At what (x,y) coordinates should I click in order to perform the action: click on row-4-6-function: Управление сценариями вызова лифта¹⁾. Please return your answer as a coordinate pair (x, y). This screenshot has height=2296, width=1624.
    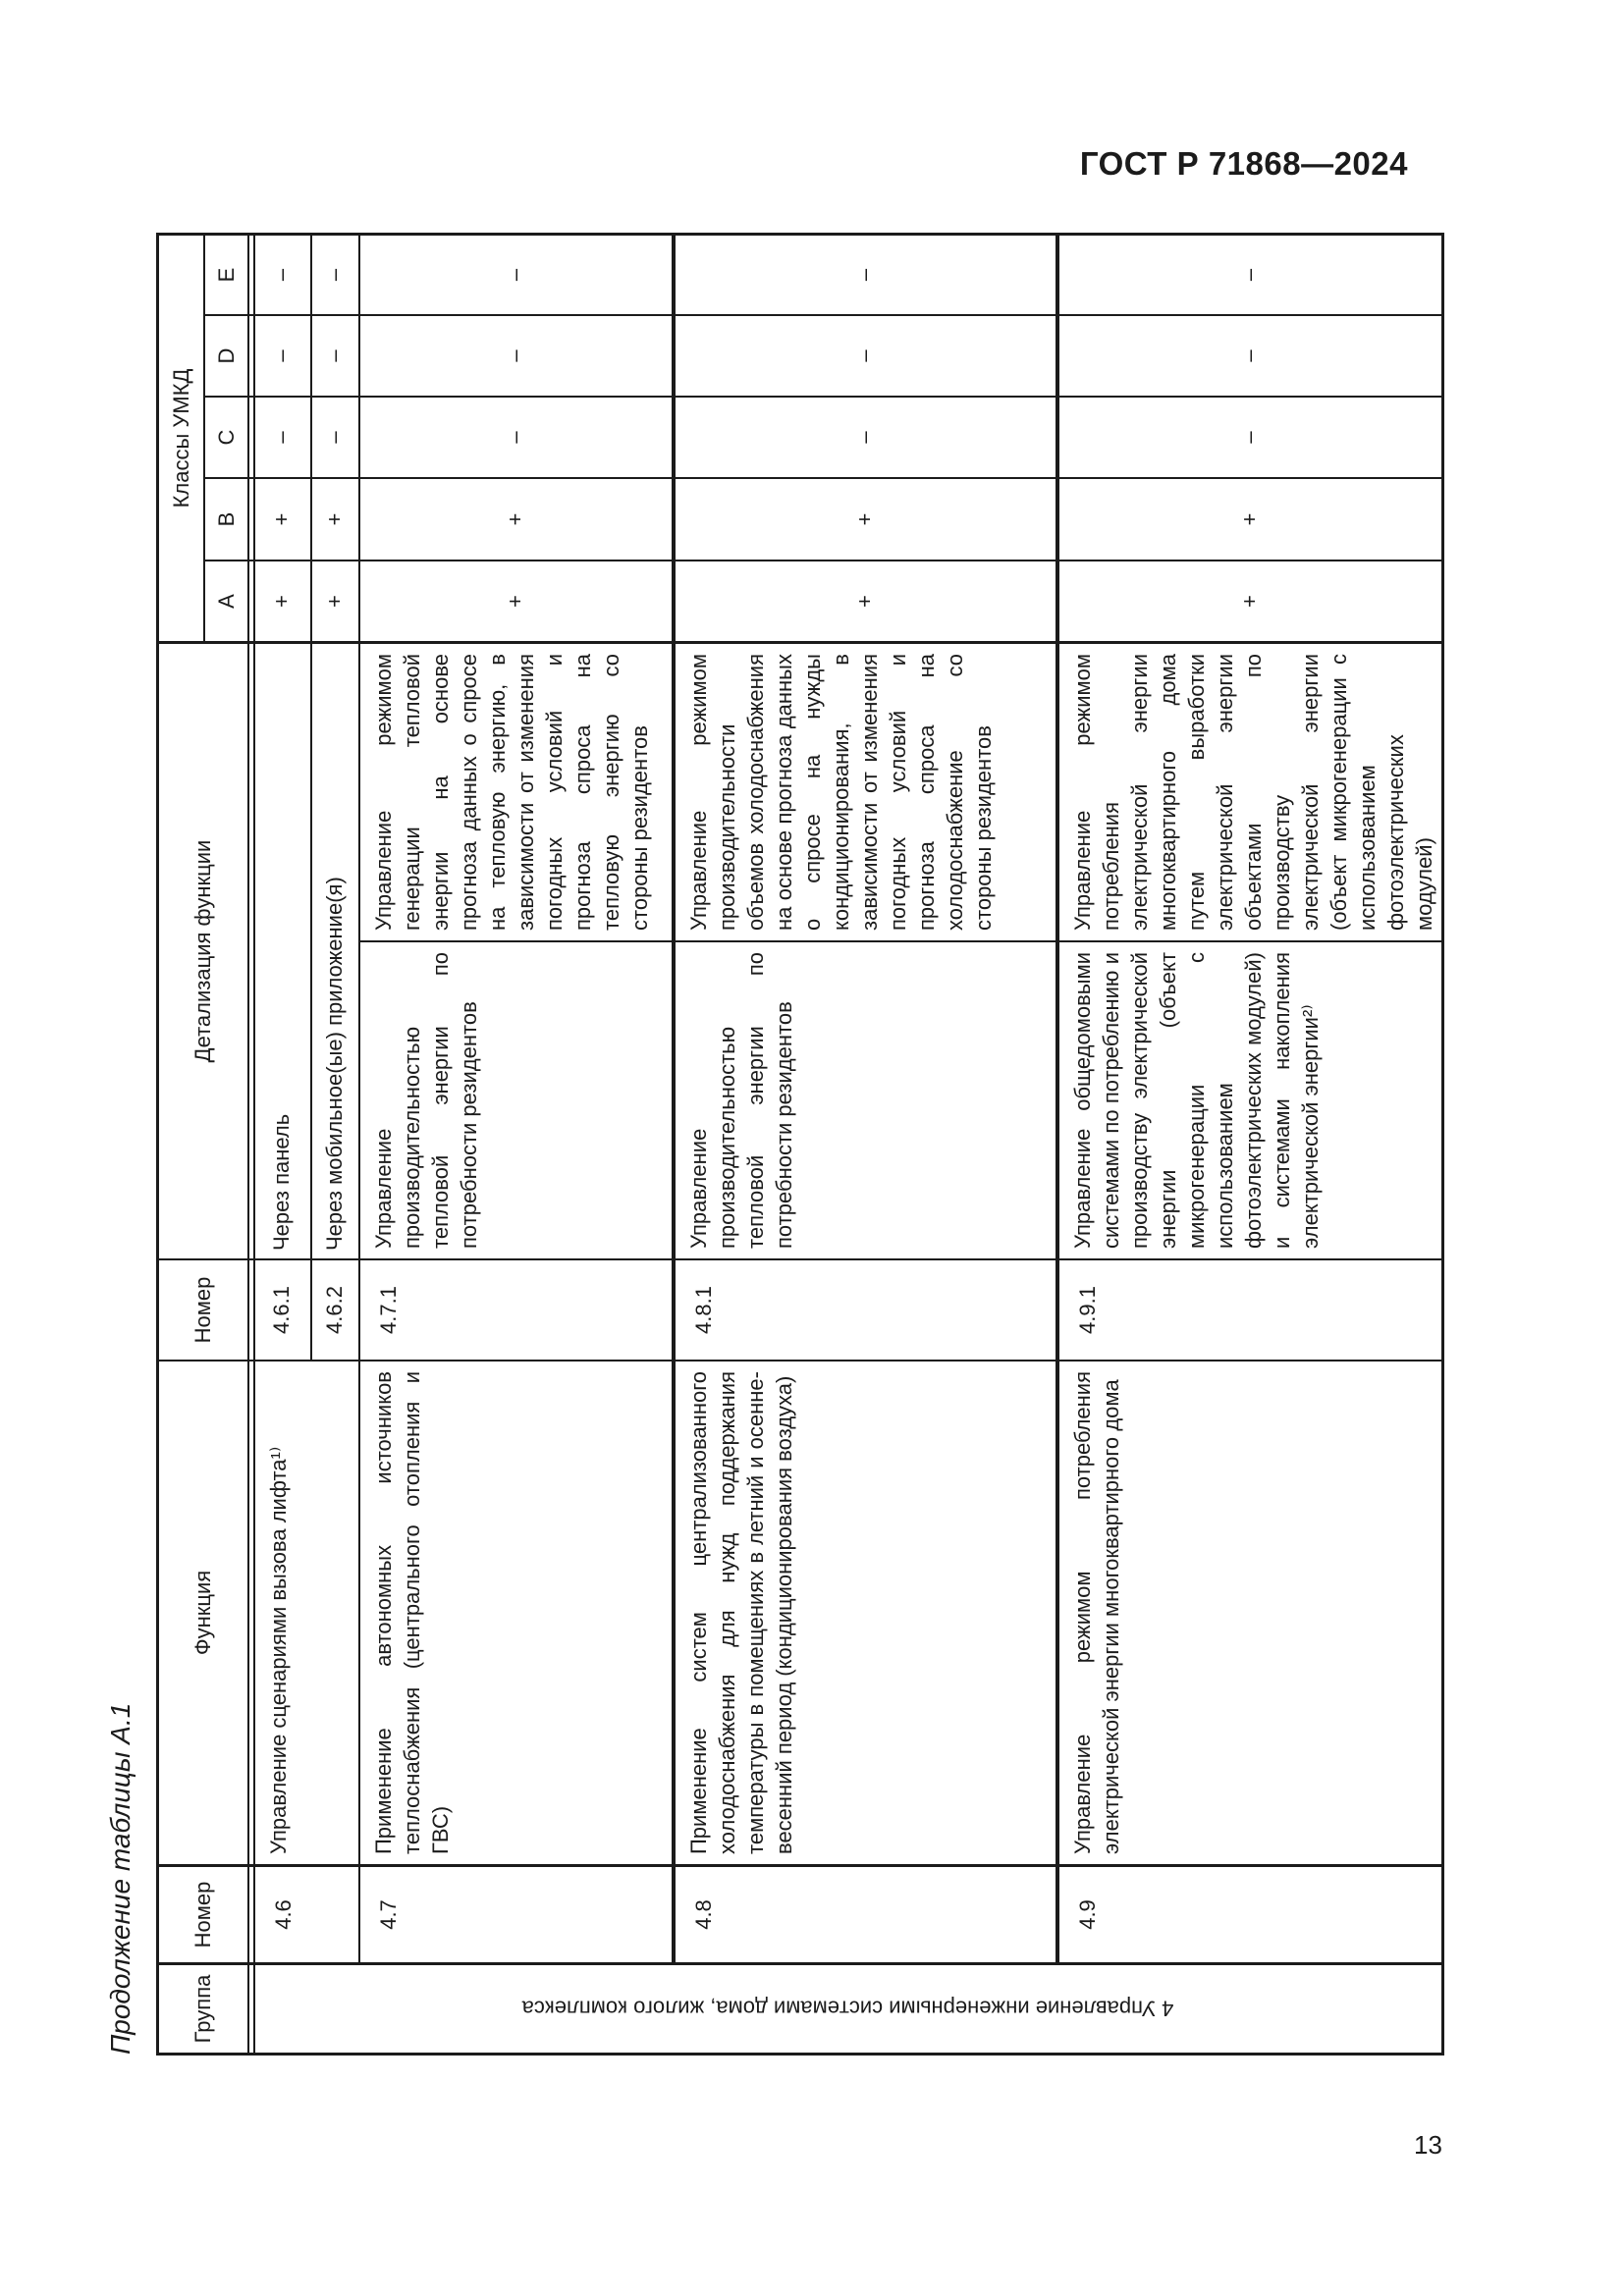
    Looking at the image, I should click on (278, 1650).